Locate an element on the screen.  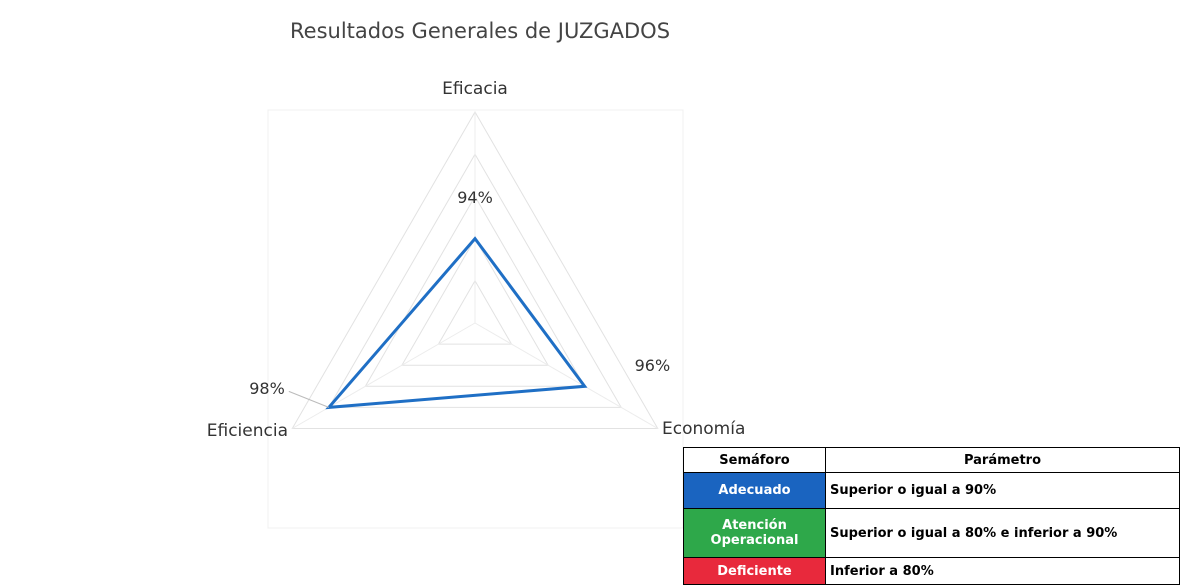
parametro-cell: Inferior a 80% is located at coordinates (1002, 571).